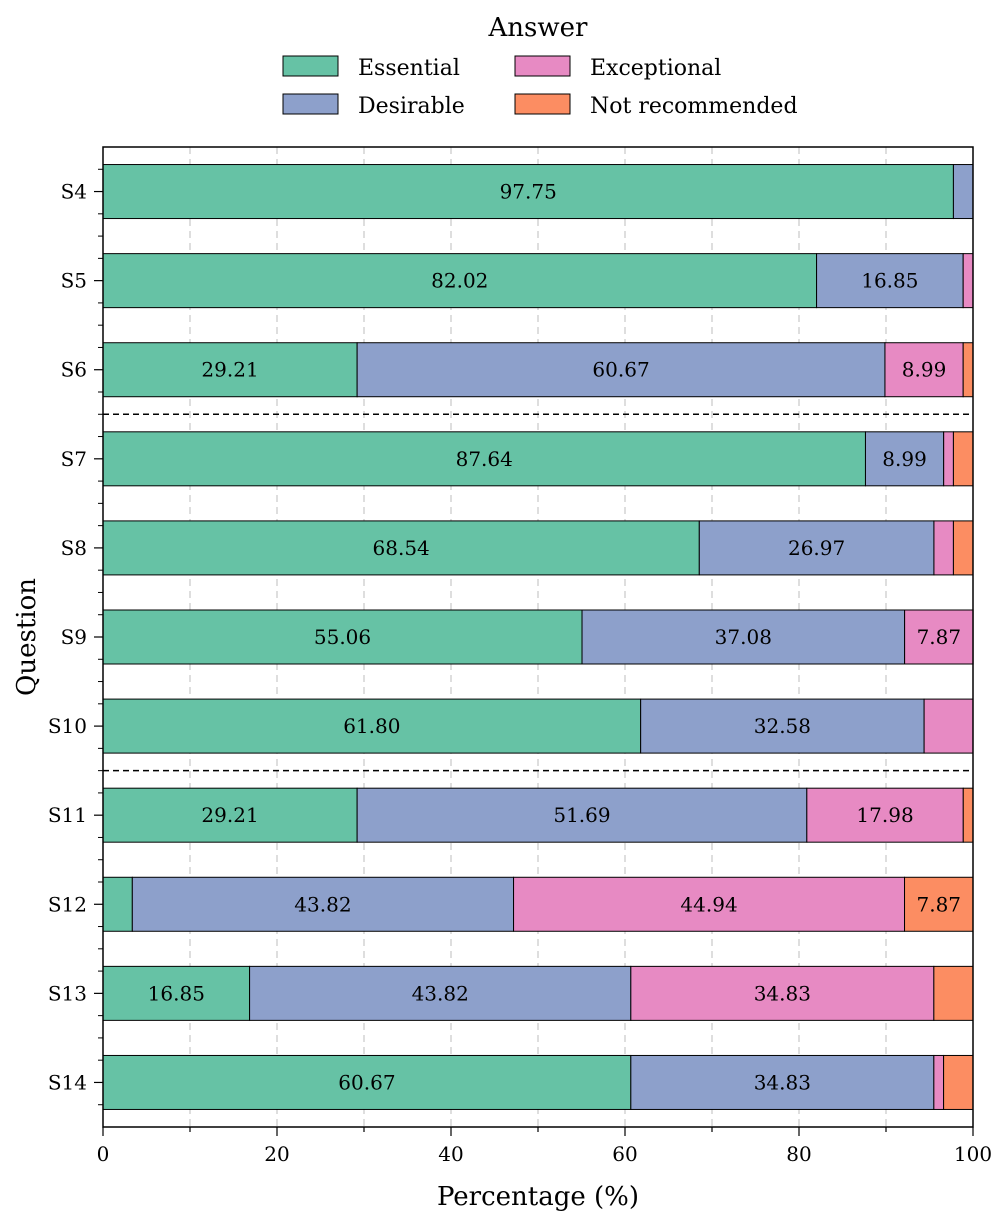 This screenshot has width=996, height=1214. Describe the element at coordinates (948, 726) in the screenshot. I see `bar-s10-exceptional` at that location.